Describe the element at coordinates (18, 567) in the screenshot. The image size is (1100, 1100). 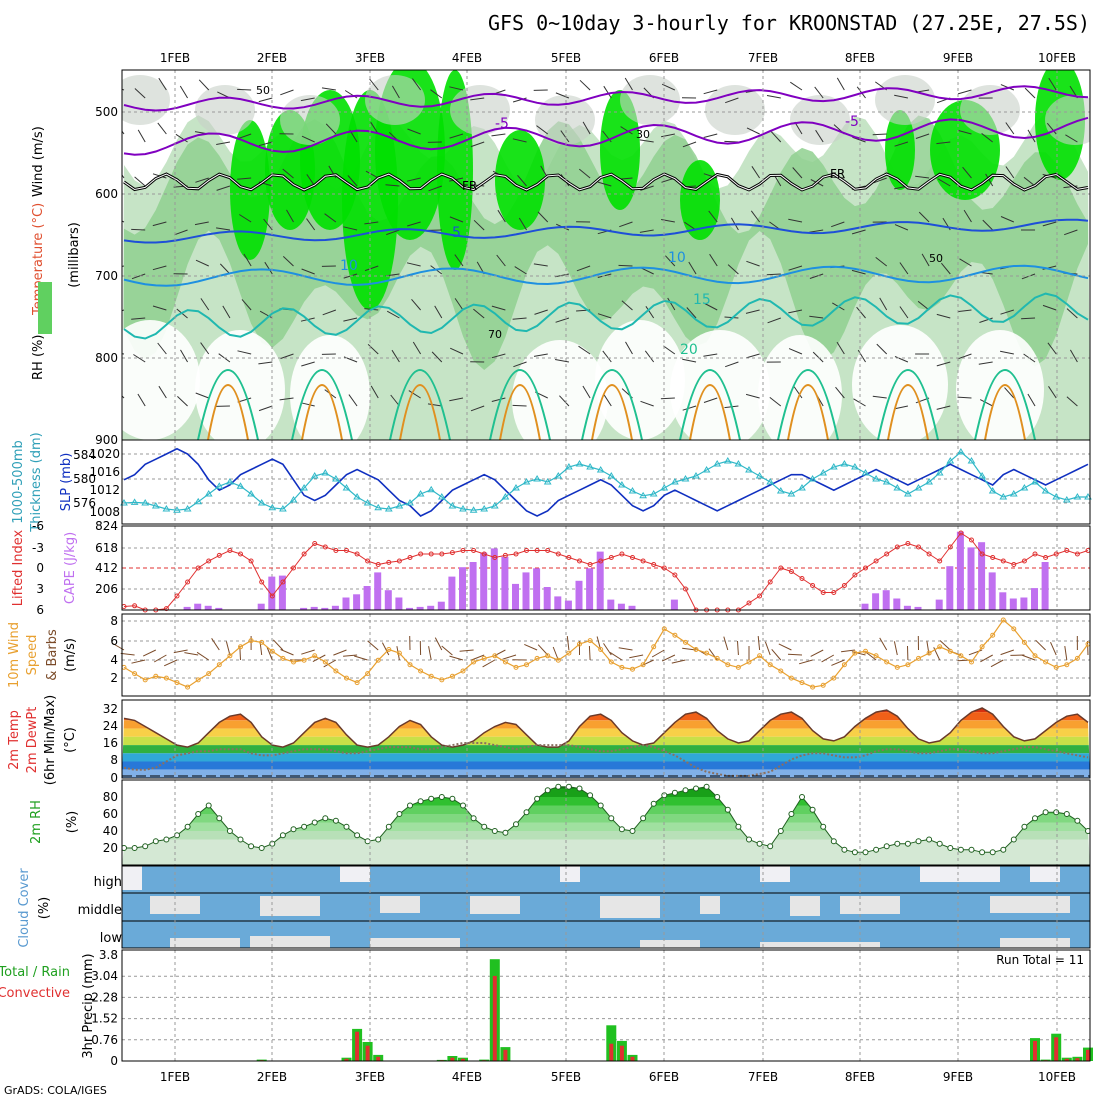
I see `li-label: Lifted Index` at that location.